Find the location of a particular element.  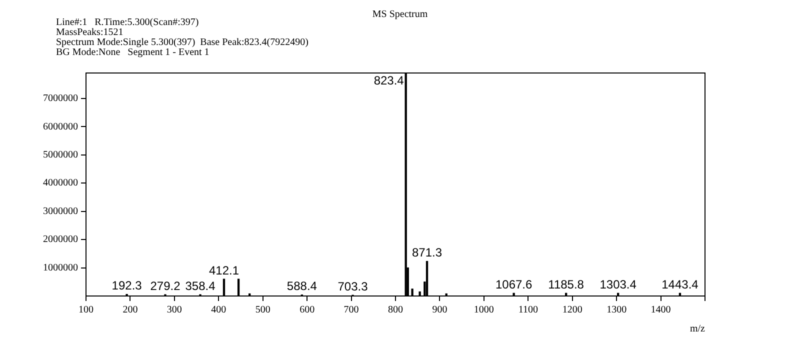

x-tick-label: 400 is located at coordinates (218, 310).